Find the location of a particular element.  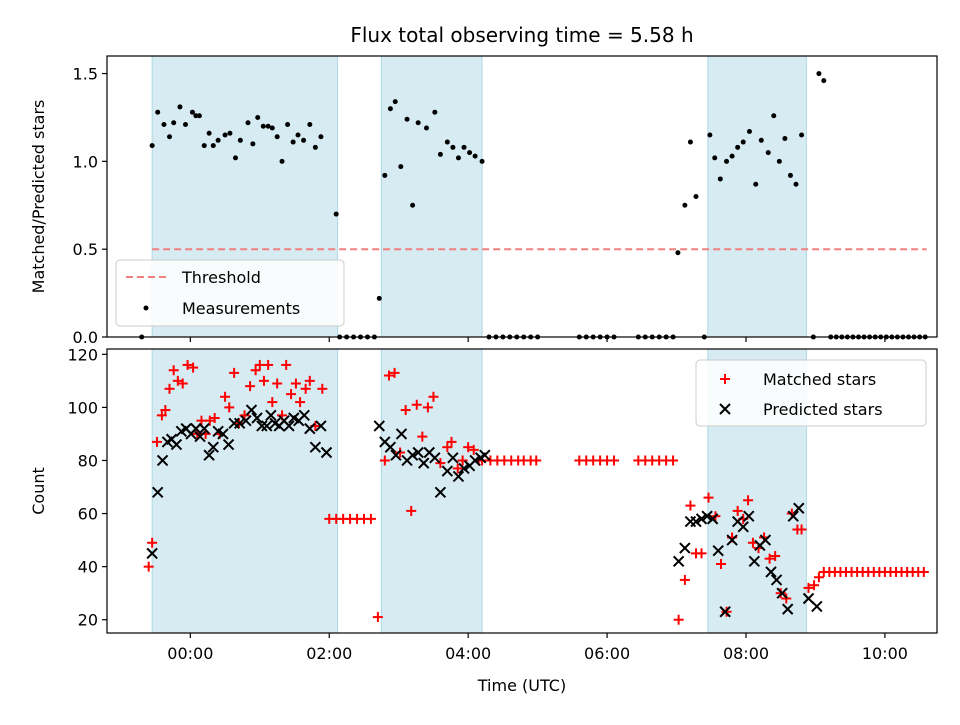

legend-box is located at coordinates (230, 293).